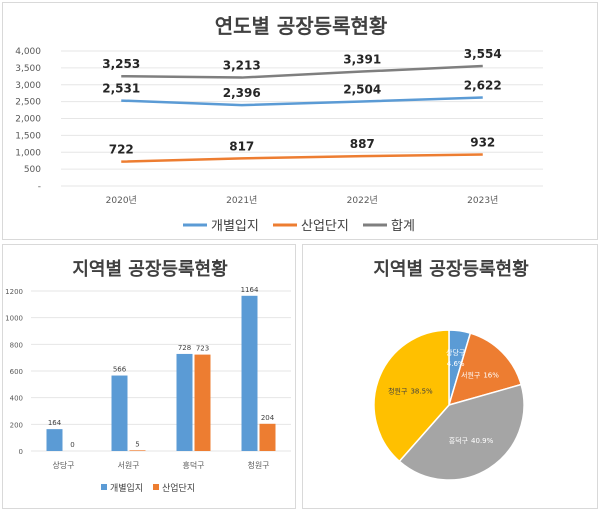 This screenshot has height=511, width=600. Describe the element at coordinates (411, 396) in the screenshot. I see `pie-slice-청원구` at that location.